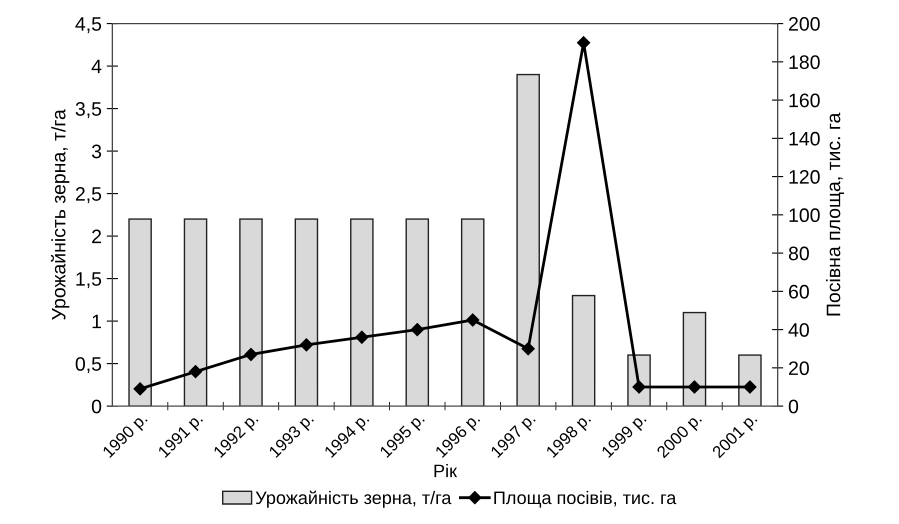  I want to click on y2-tick-label: 0, so click(793, 407).